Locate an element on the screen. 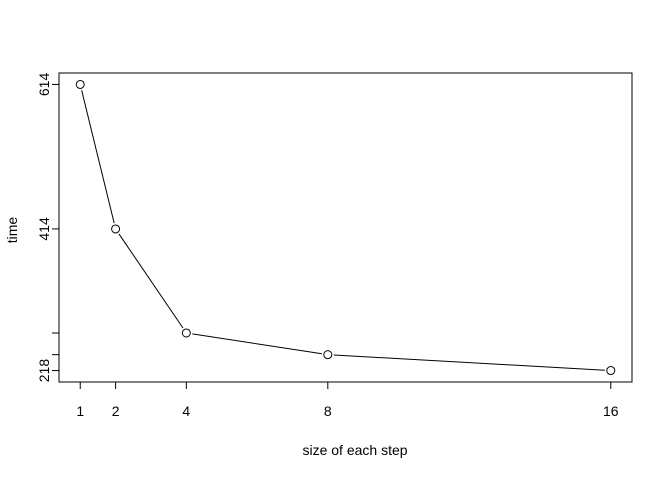 This screenshot has height=480, width=672. y-tick-label: 414 is located at coordinates (44, 229).